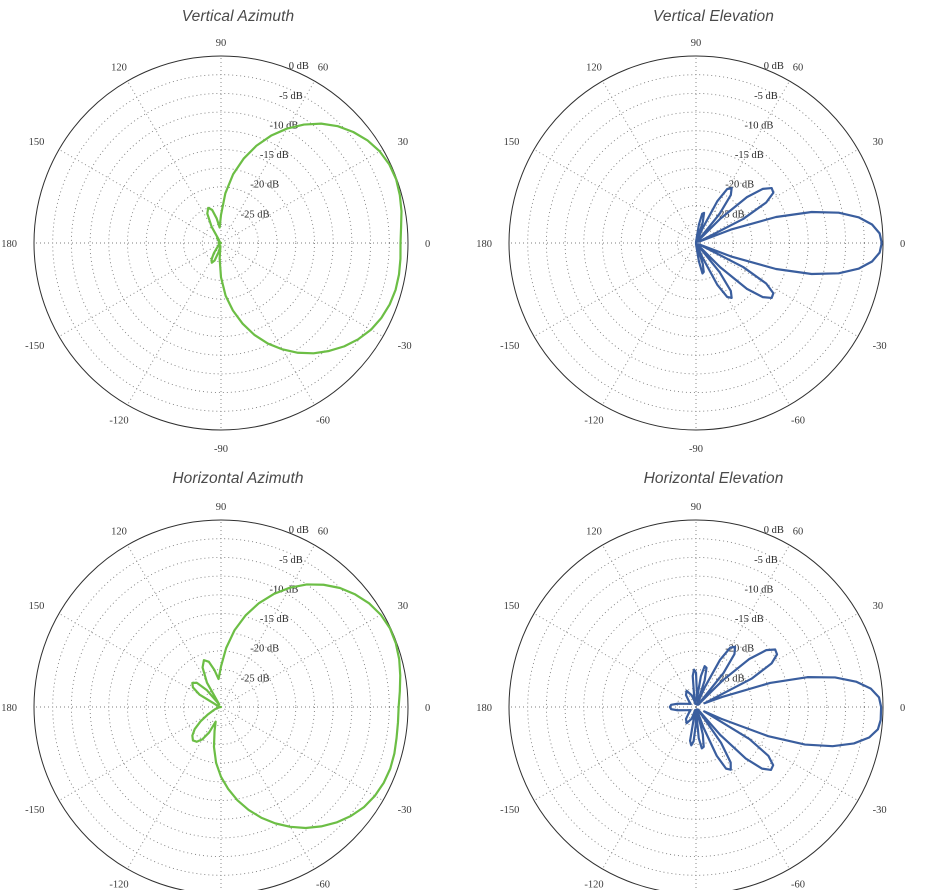 The height and width of the screenshot is (890, 951). What do you see at coordinates (484, 708) in the screenshot?
I see `angle-tick-label: 180` at bounding box center [484, 708].